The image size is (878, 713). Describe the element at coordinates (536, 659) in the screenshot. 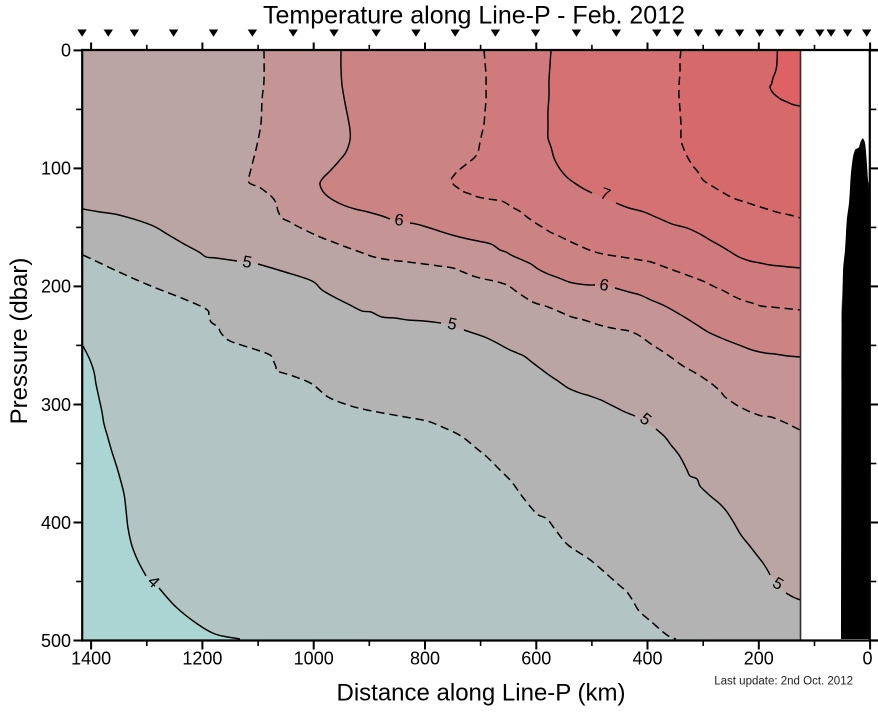

I see `svg-text: 600` at that location.